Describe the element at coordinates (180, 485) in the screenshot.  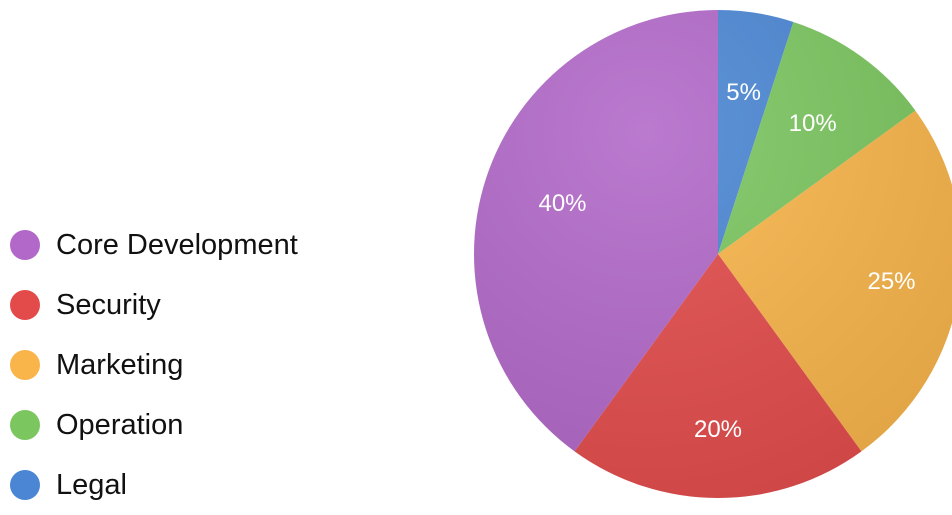
I see `legend-item-legal: Legal` at that location.